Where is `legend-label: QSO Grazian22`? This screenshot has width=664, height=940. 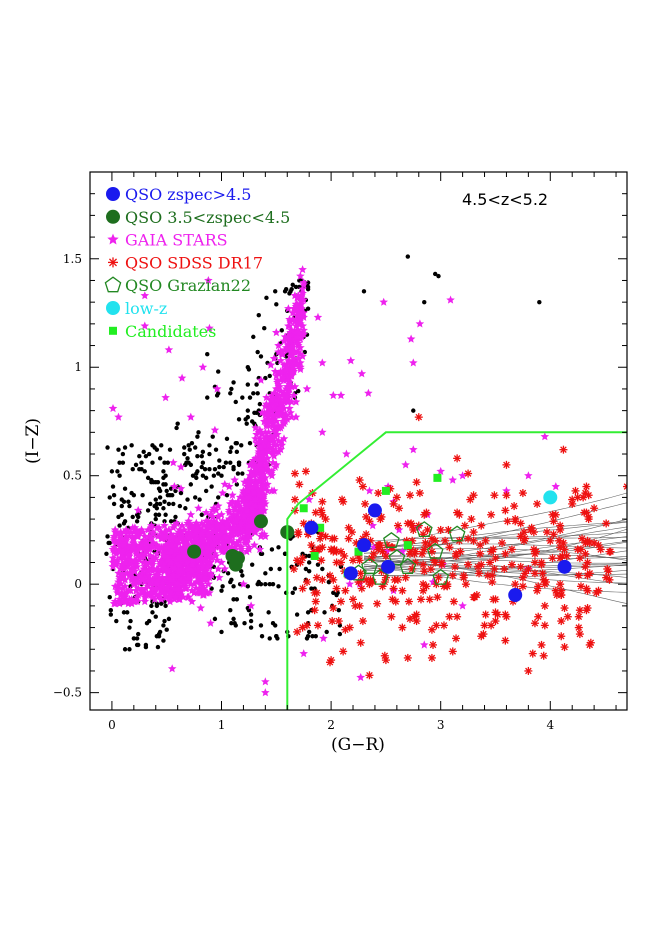
legend-label: QSO Grazian22 is located at coordinates (188, 285).